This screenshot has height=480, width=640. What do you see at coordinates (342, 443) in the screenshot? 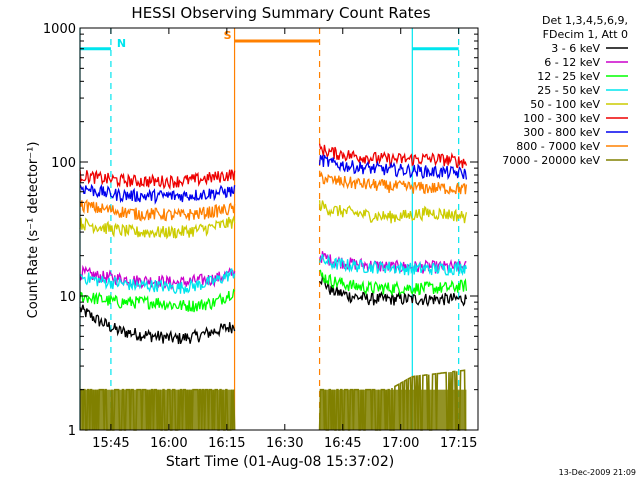
I see `x-tick-label-4: 16:45` at bounding box center [342, 443].